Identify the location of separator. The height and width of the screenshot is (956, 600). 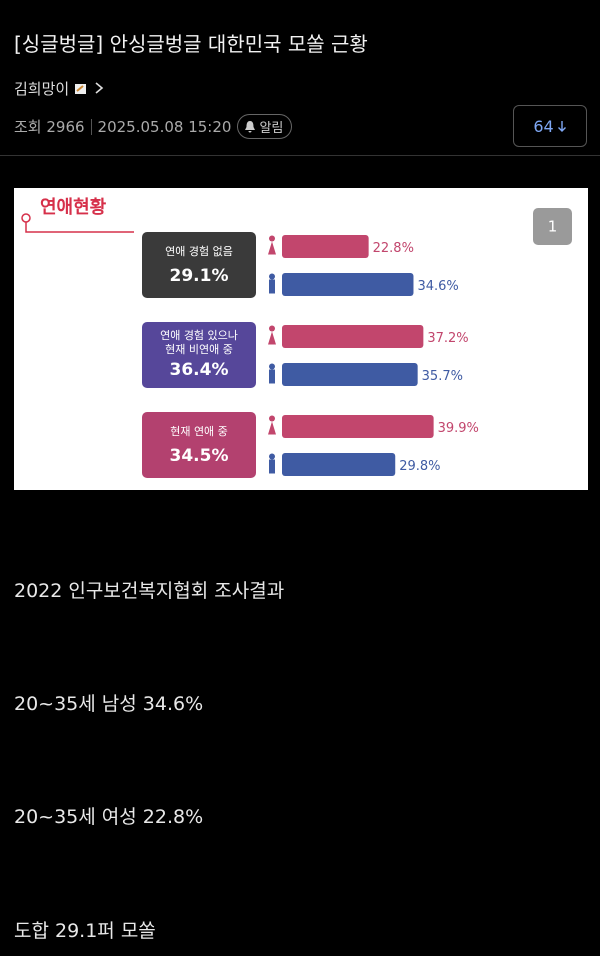
(91, 126).